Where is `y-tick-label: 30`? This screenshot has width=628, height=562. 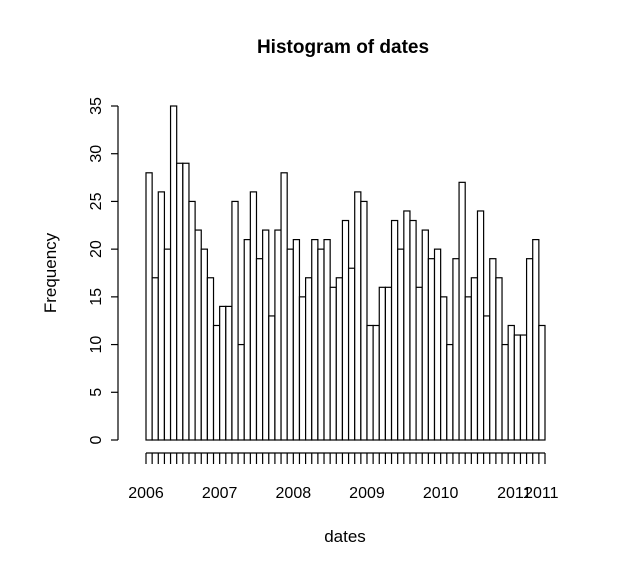
y-tick-label: 30 is located at coordinates (96, 154).